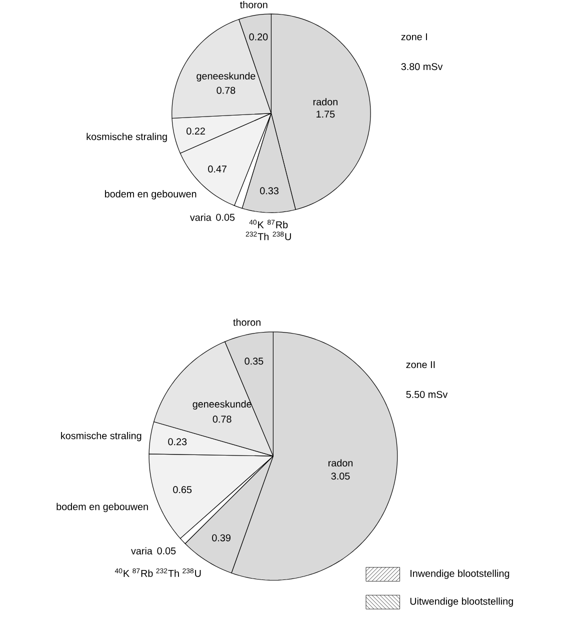 This screenshot has height=618, width=584. Describe the element at coordinates (195, 131) in the screenshot. I see `data-label: 0.22` at that location.